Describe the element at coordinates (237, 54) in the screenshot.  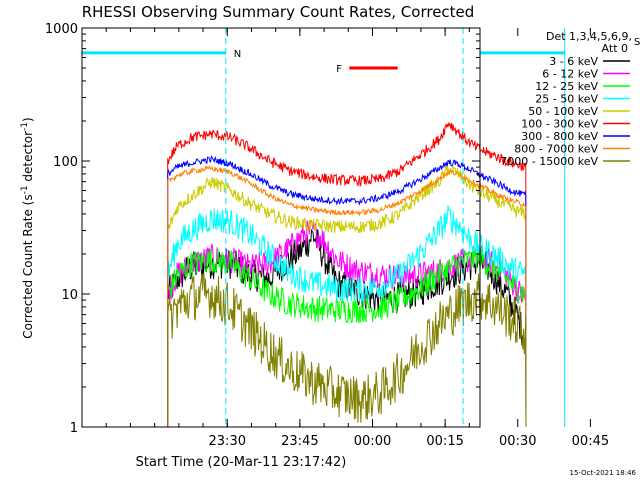
I see `night-label: N` at that location.